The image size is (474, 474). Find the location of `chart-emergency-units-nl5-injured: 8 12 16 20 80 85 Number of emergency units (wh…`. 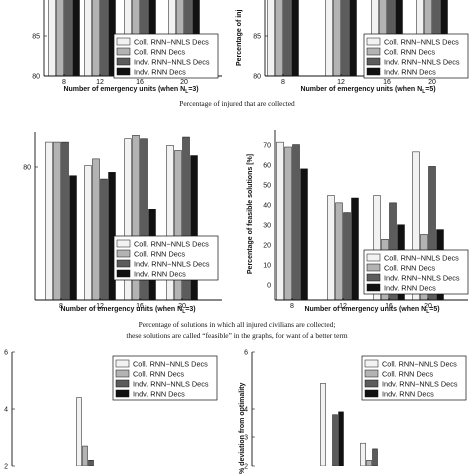

chart-emergency-units-nl5-injured: 8 12 16 20 80 85 Number of emergency units (wh… is located at coordinates (352, 47).